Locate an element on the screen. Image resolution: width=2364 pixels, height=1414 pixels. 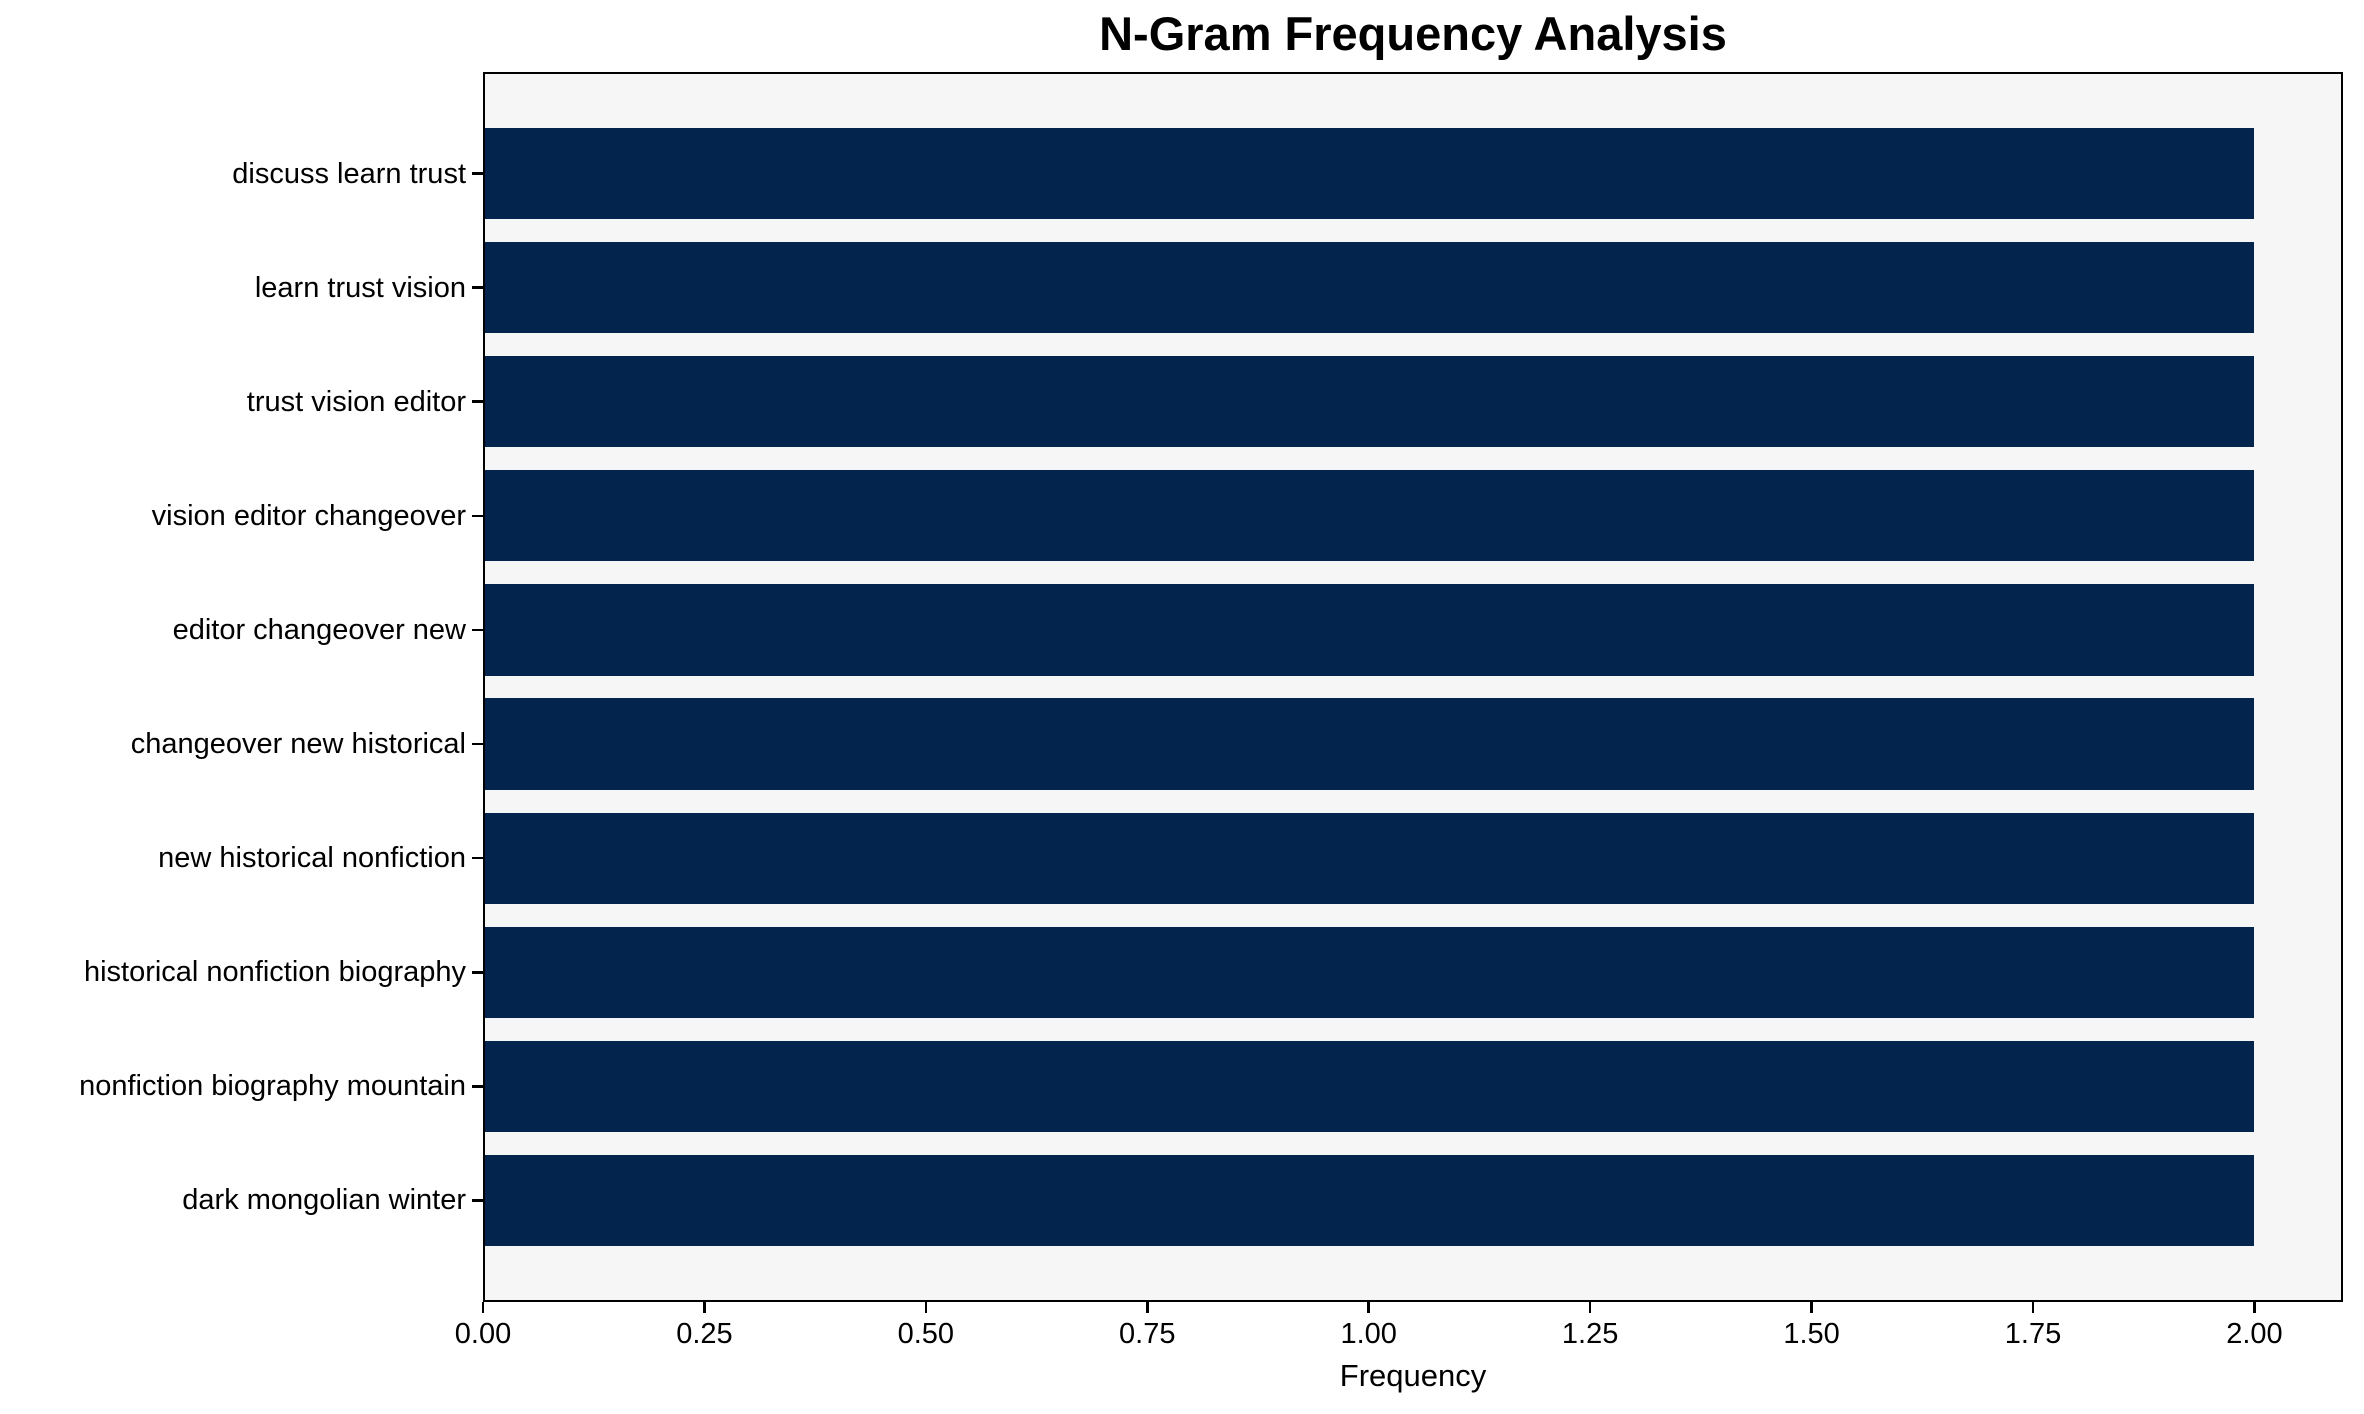
x-tick-label: 1.25 is located at coordinates (1590, 1334).